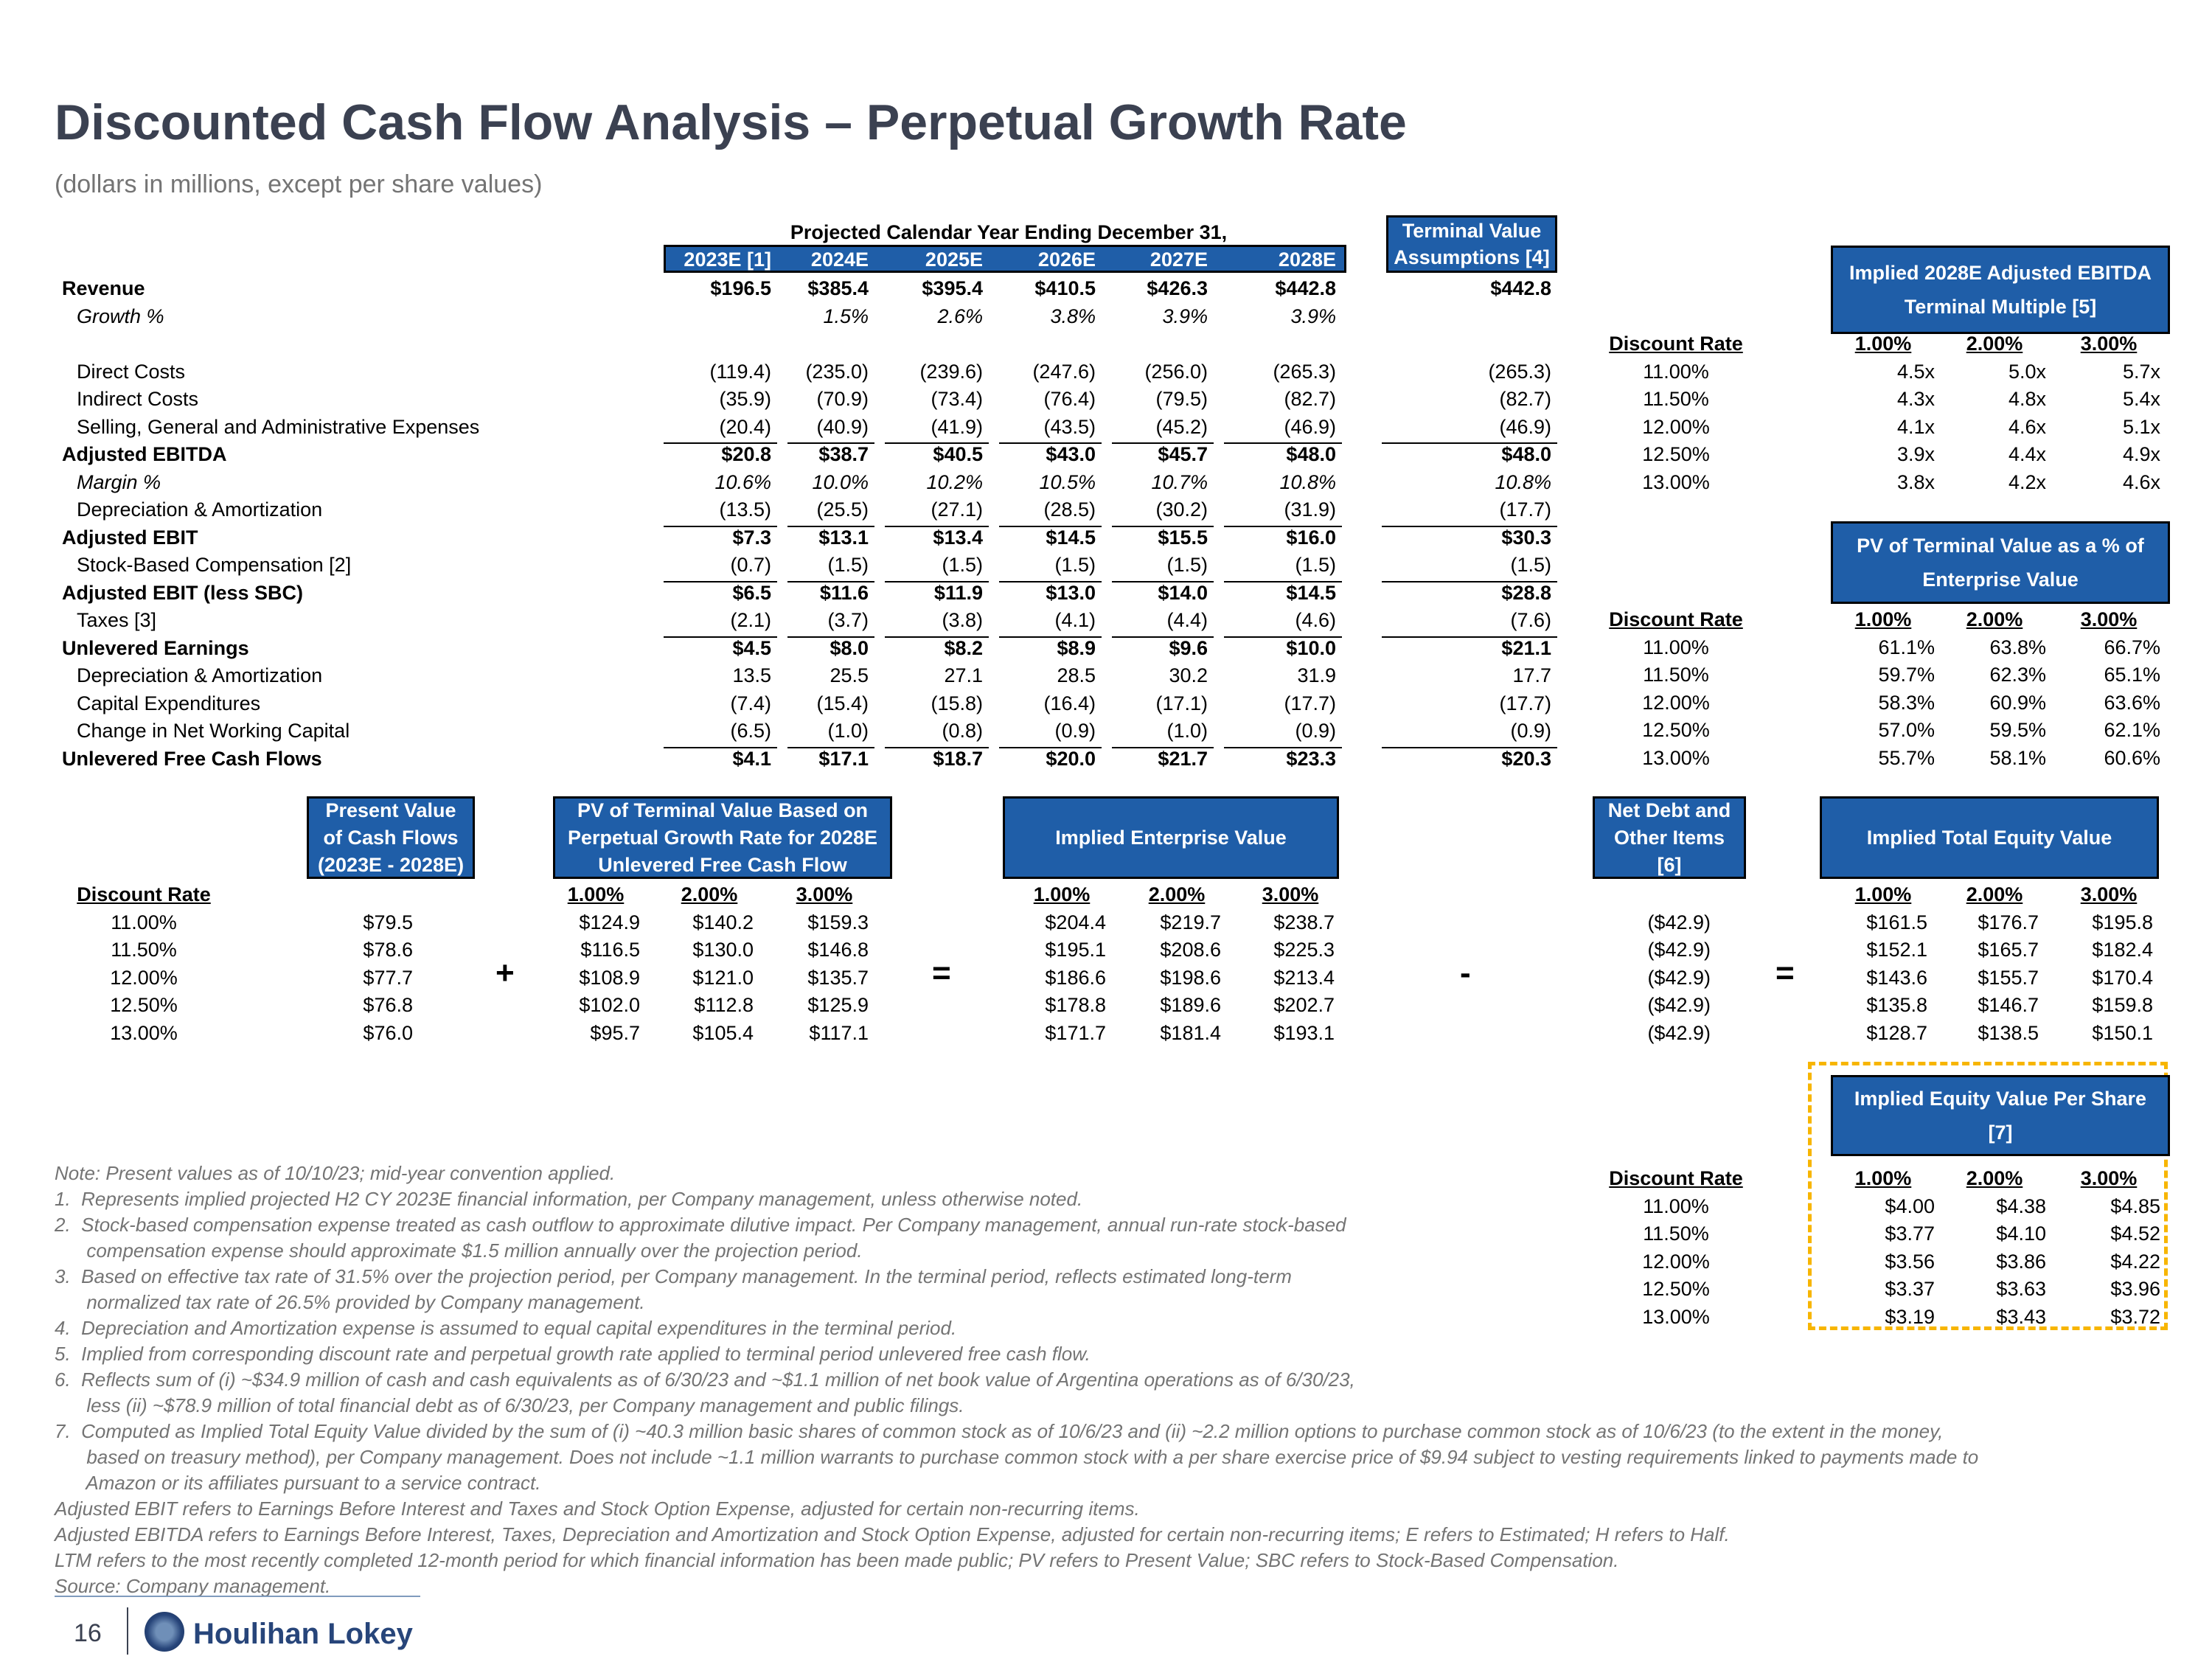 This screenshot has height=1659, width=2212. I want to click on discount-rate: 11.50%, so click(1676, 675).